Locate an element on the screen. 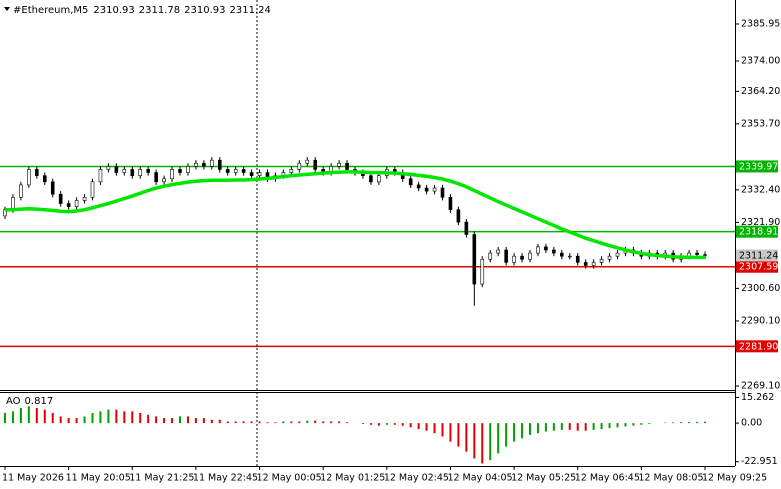  level-label: 2307.59 is located at coordinates (758, 267).